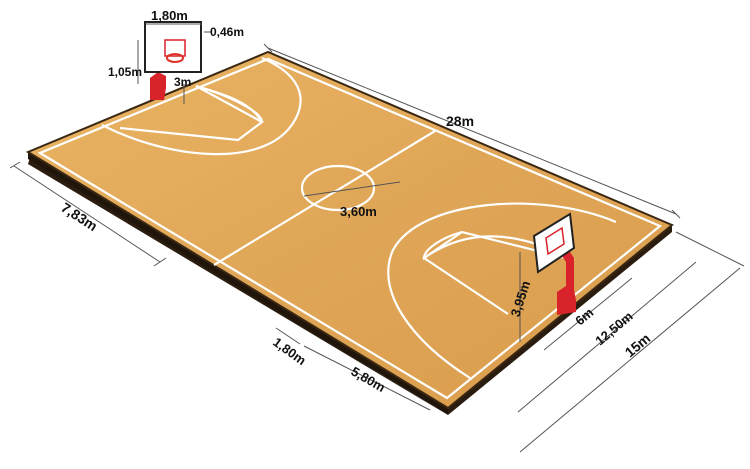 The image size is (750, 469). I want to click on top-square, so click(175, 48).